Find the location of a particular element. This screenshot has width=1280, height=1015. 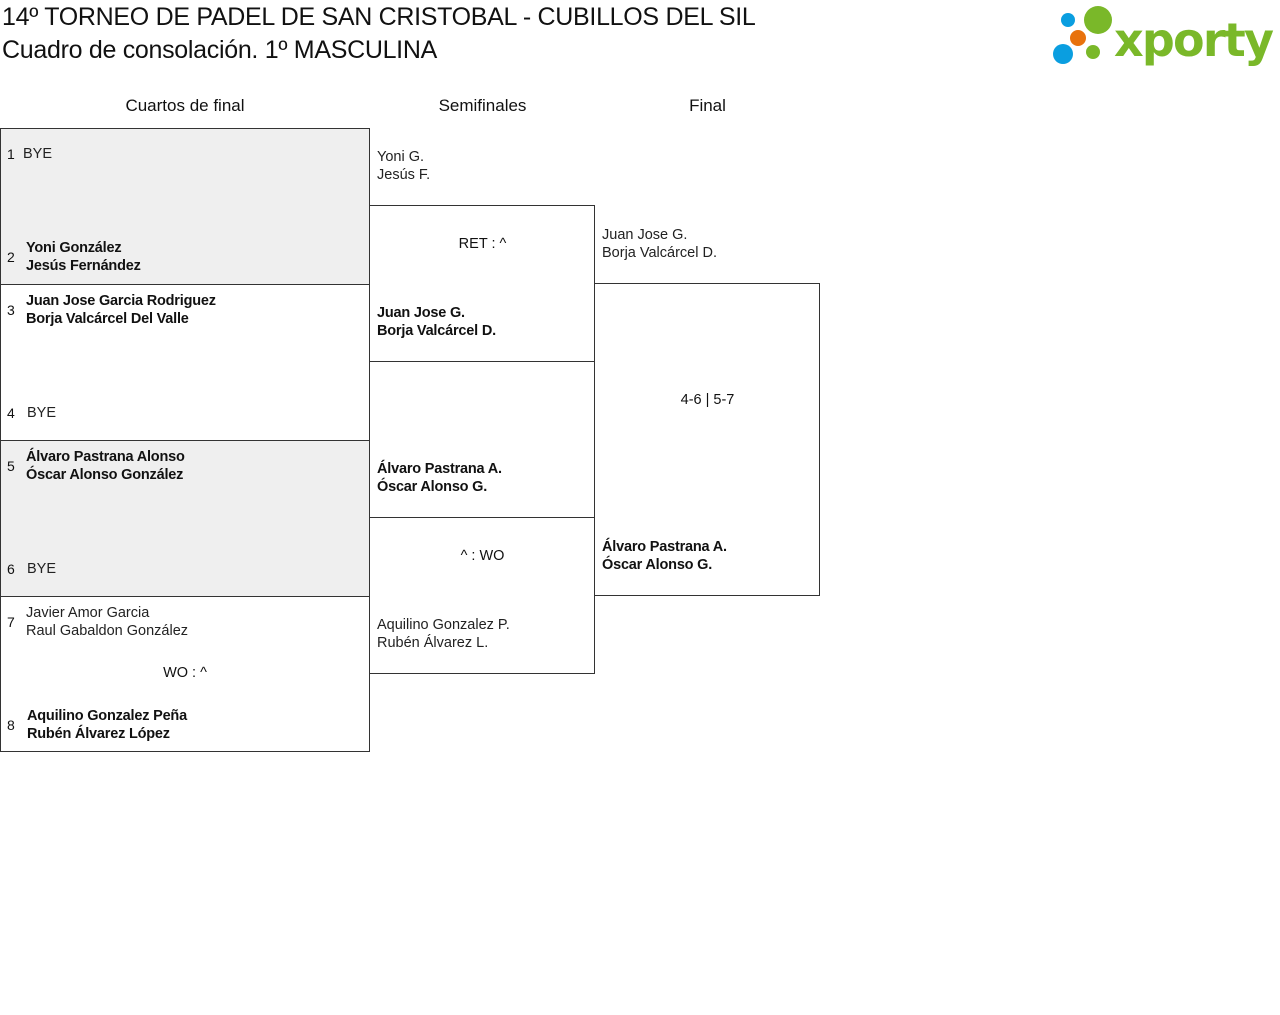

seed: 1 is located at coordinates (11, 154).